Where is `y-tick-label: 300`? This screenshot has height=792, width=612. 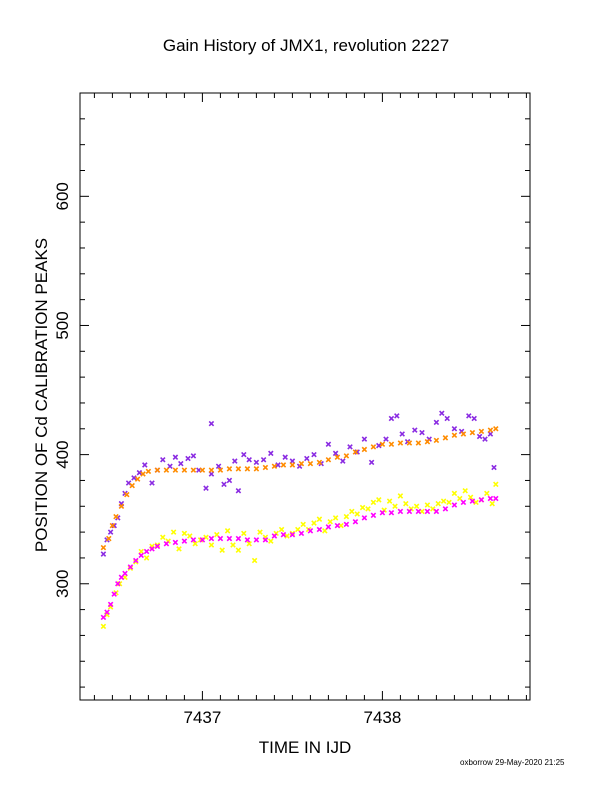 y-tick-label: 300 is located at coordinates (62, 584).